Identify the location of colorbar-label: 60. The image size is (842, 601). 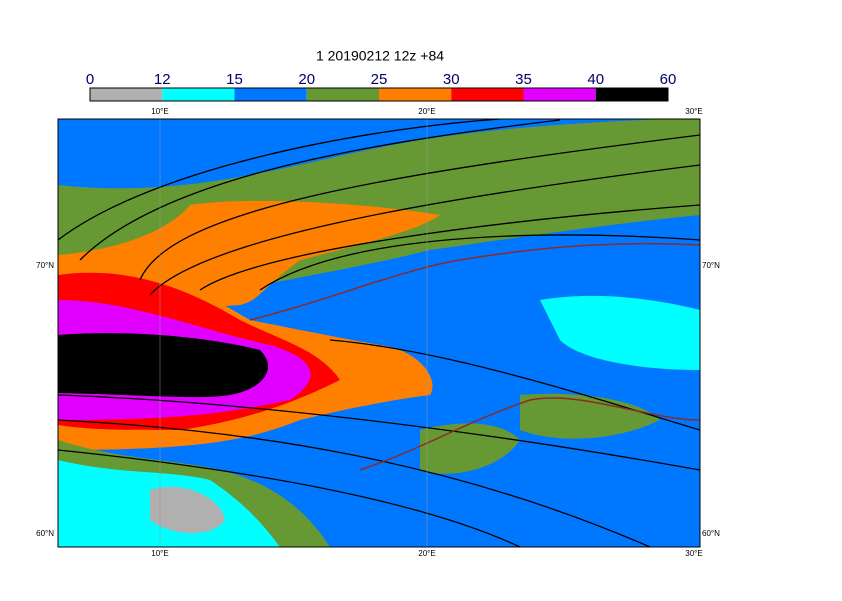
(668, 79).